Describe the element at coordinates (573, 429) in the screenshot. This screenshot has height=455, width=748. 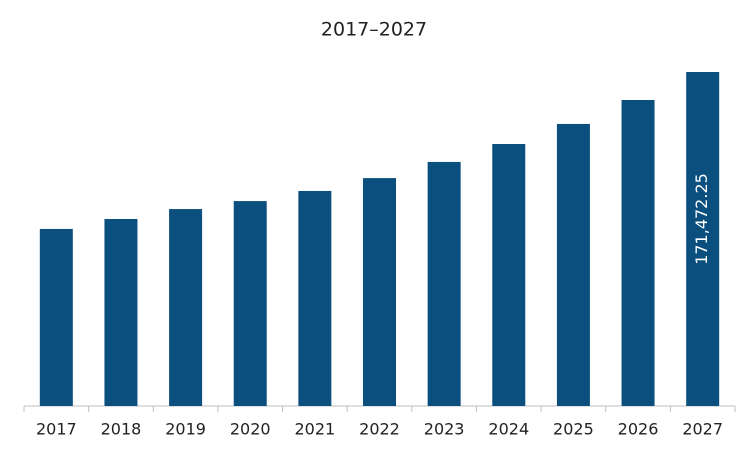
I see `x-tick-label: 2025` at that location.